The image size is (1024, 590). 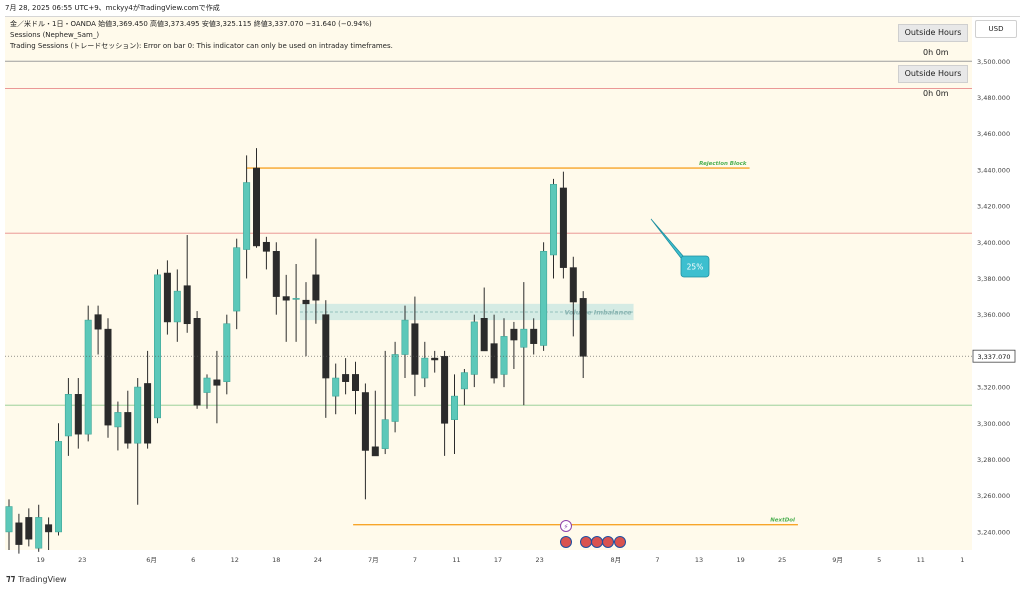 I want to click on y-tick-label-3: 3,300.000, so click(x=993, y=424).